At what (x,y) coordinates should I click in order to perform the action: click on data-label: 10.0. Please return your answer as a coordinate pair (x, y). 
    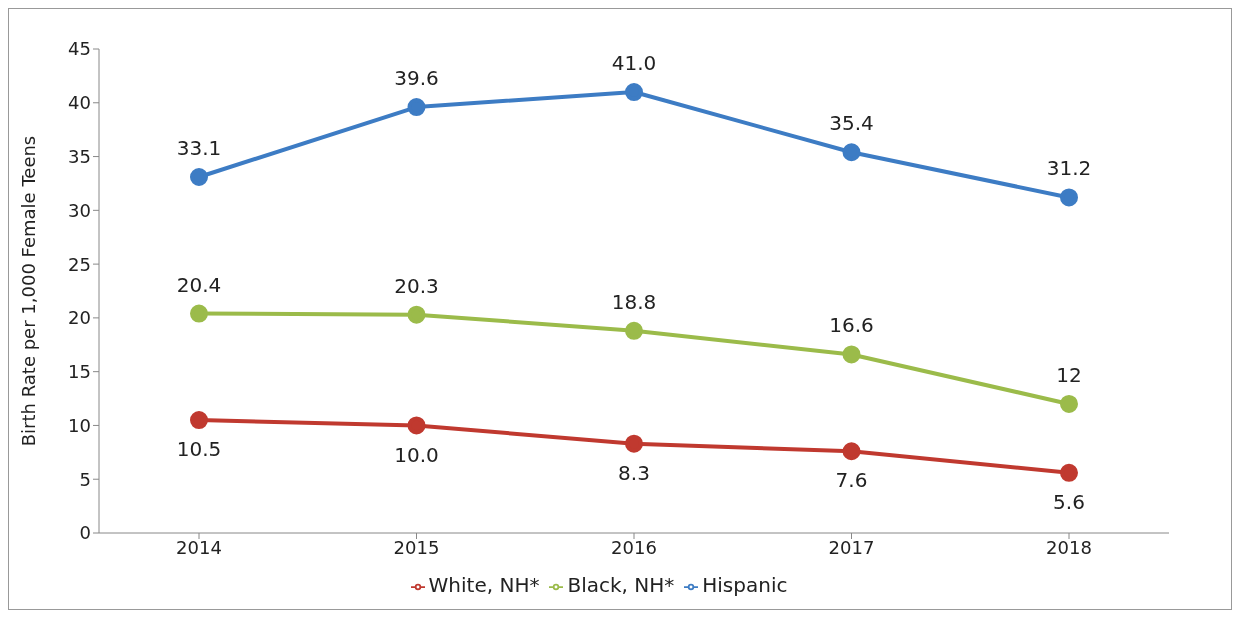
    Looking at the image, I should click on (416, 454).